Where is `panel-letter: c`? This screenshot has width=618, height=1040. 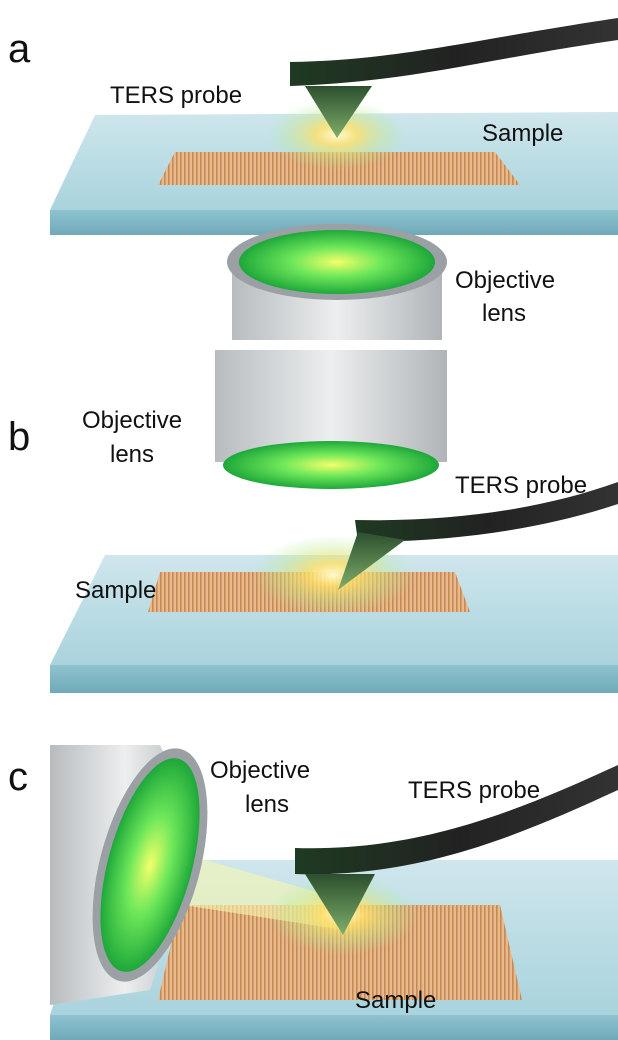
panel-letter: c is located at coordinates (18, 777).